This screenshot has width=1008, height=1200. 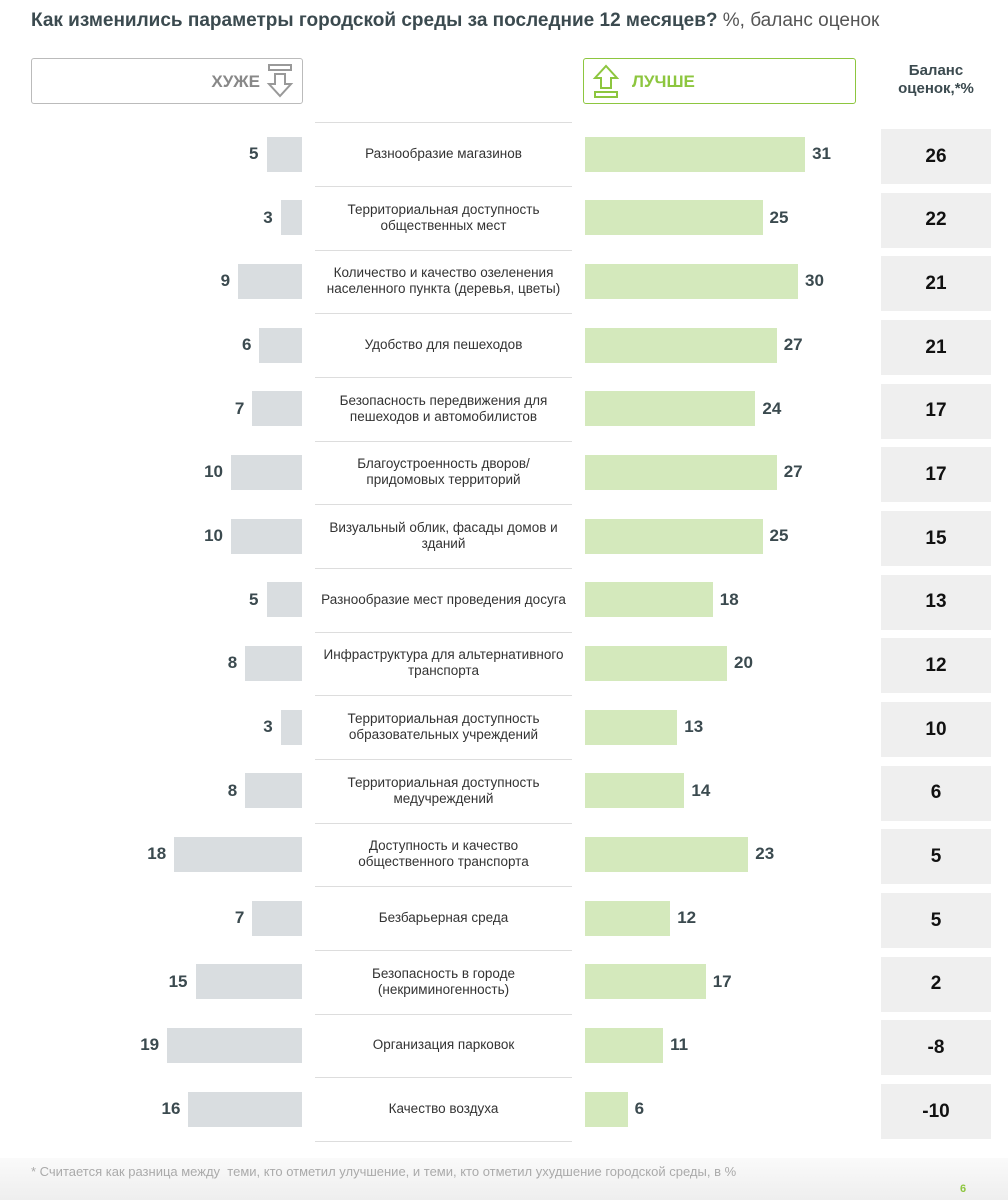 What do you see at coordinates (150, 1045) in the screenshot?
I see `worse-value-label: 19` at bounding box center [150, 1045].